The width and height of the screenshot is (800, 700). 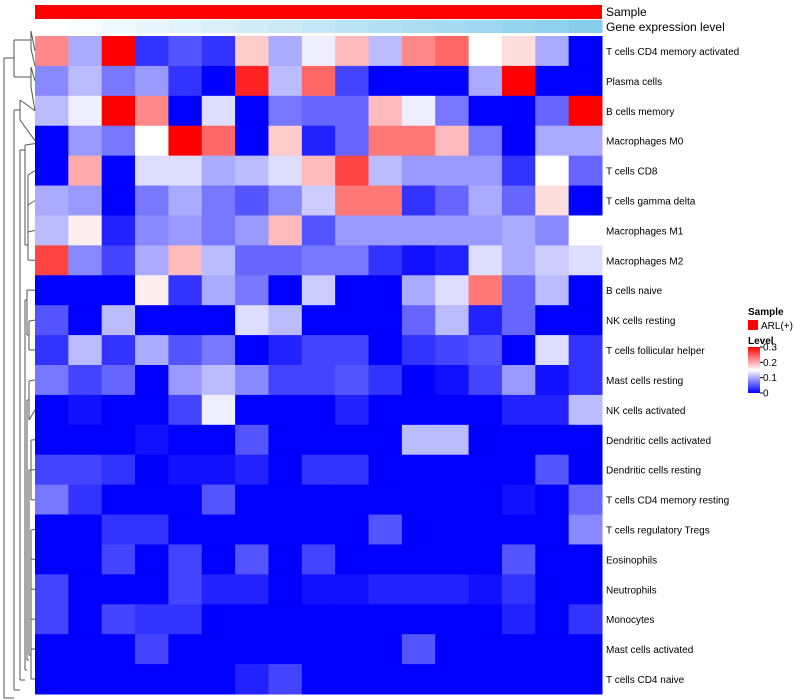 I want to click on legend: Sample ARL(+) Level 0.3 0.2 0.1 0, so click(x=770, y=353).